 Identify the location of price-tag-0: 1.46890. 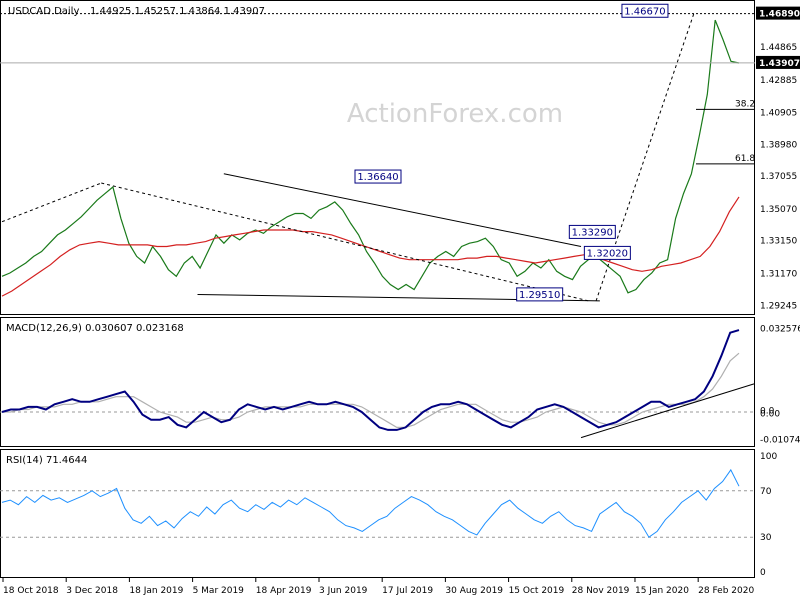
(779, 15).